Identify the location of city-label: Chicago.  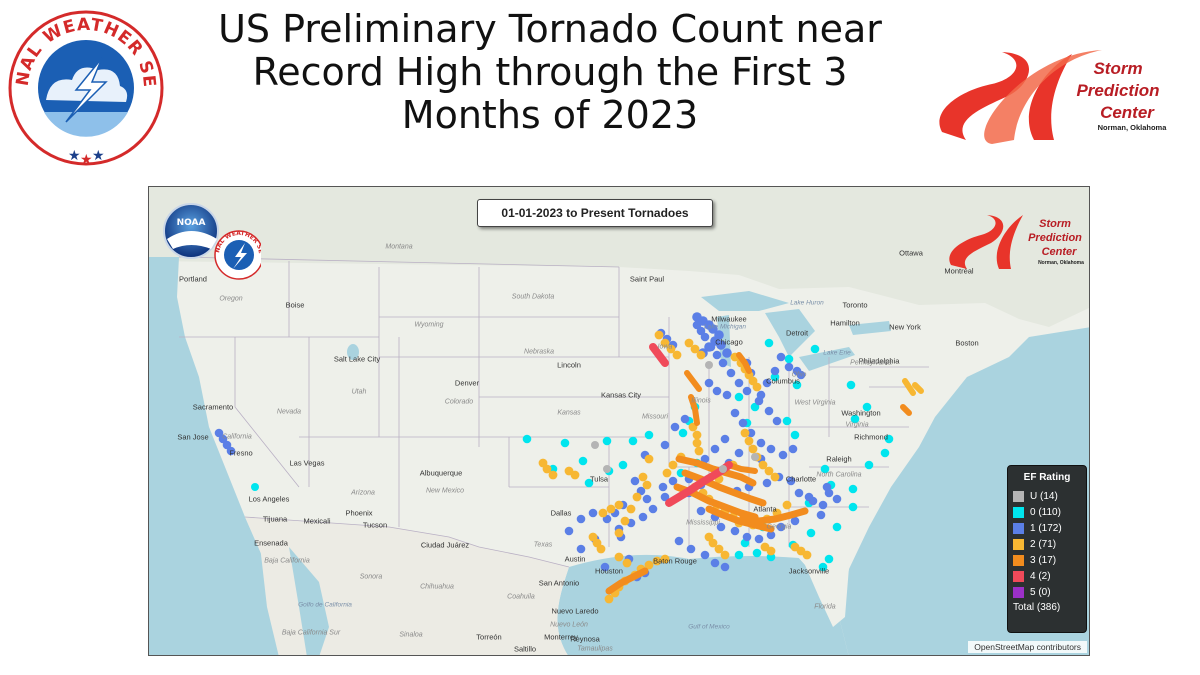
(729, 342).